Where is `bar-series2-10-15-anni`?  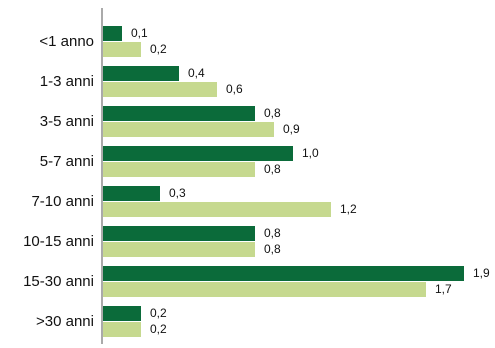 bar-series2-10-15-anni is located at coordinates (179, 249).